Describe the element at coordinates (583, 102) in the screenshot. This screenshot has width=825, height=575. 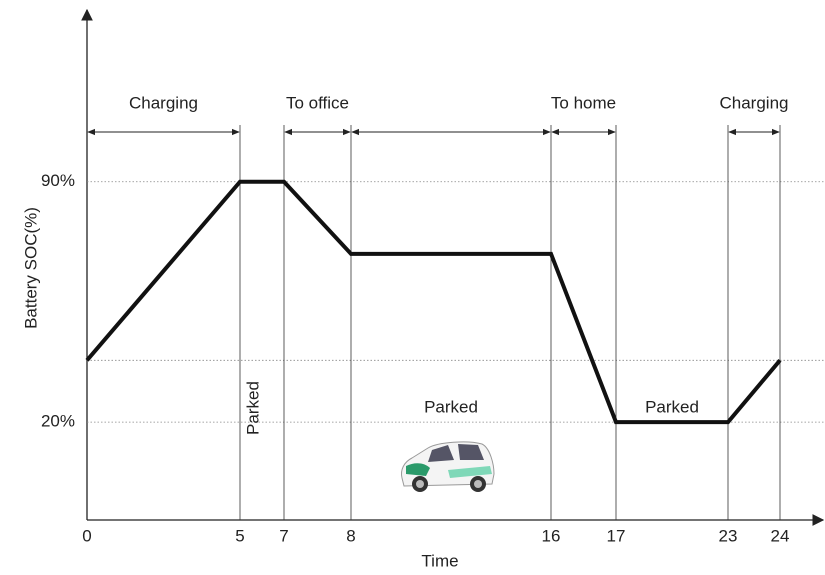
I see `phase-label: To home` at that location.